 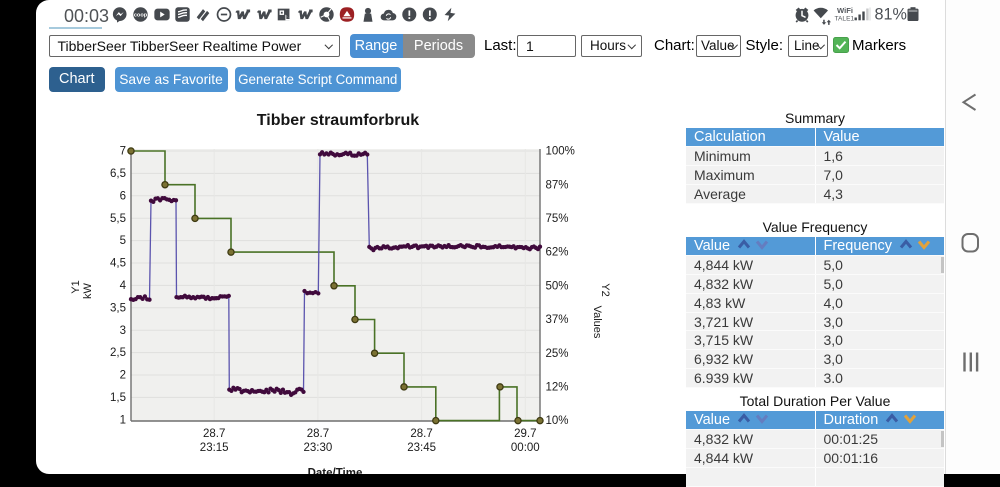 I want to click on svg-text: 2, so click(x=123, y=376).